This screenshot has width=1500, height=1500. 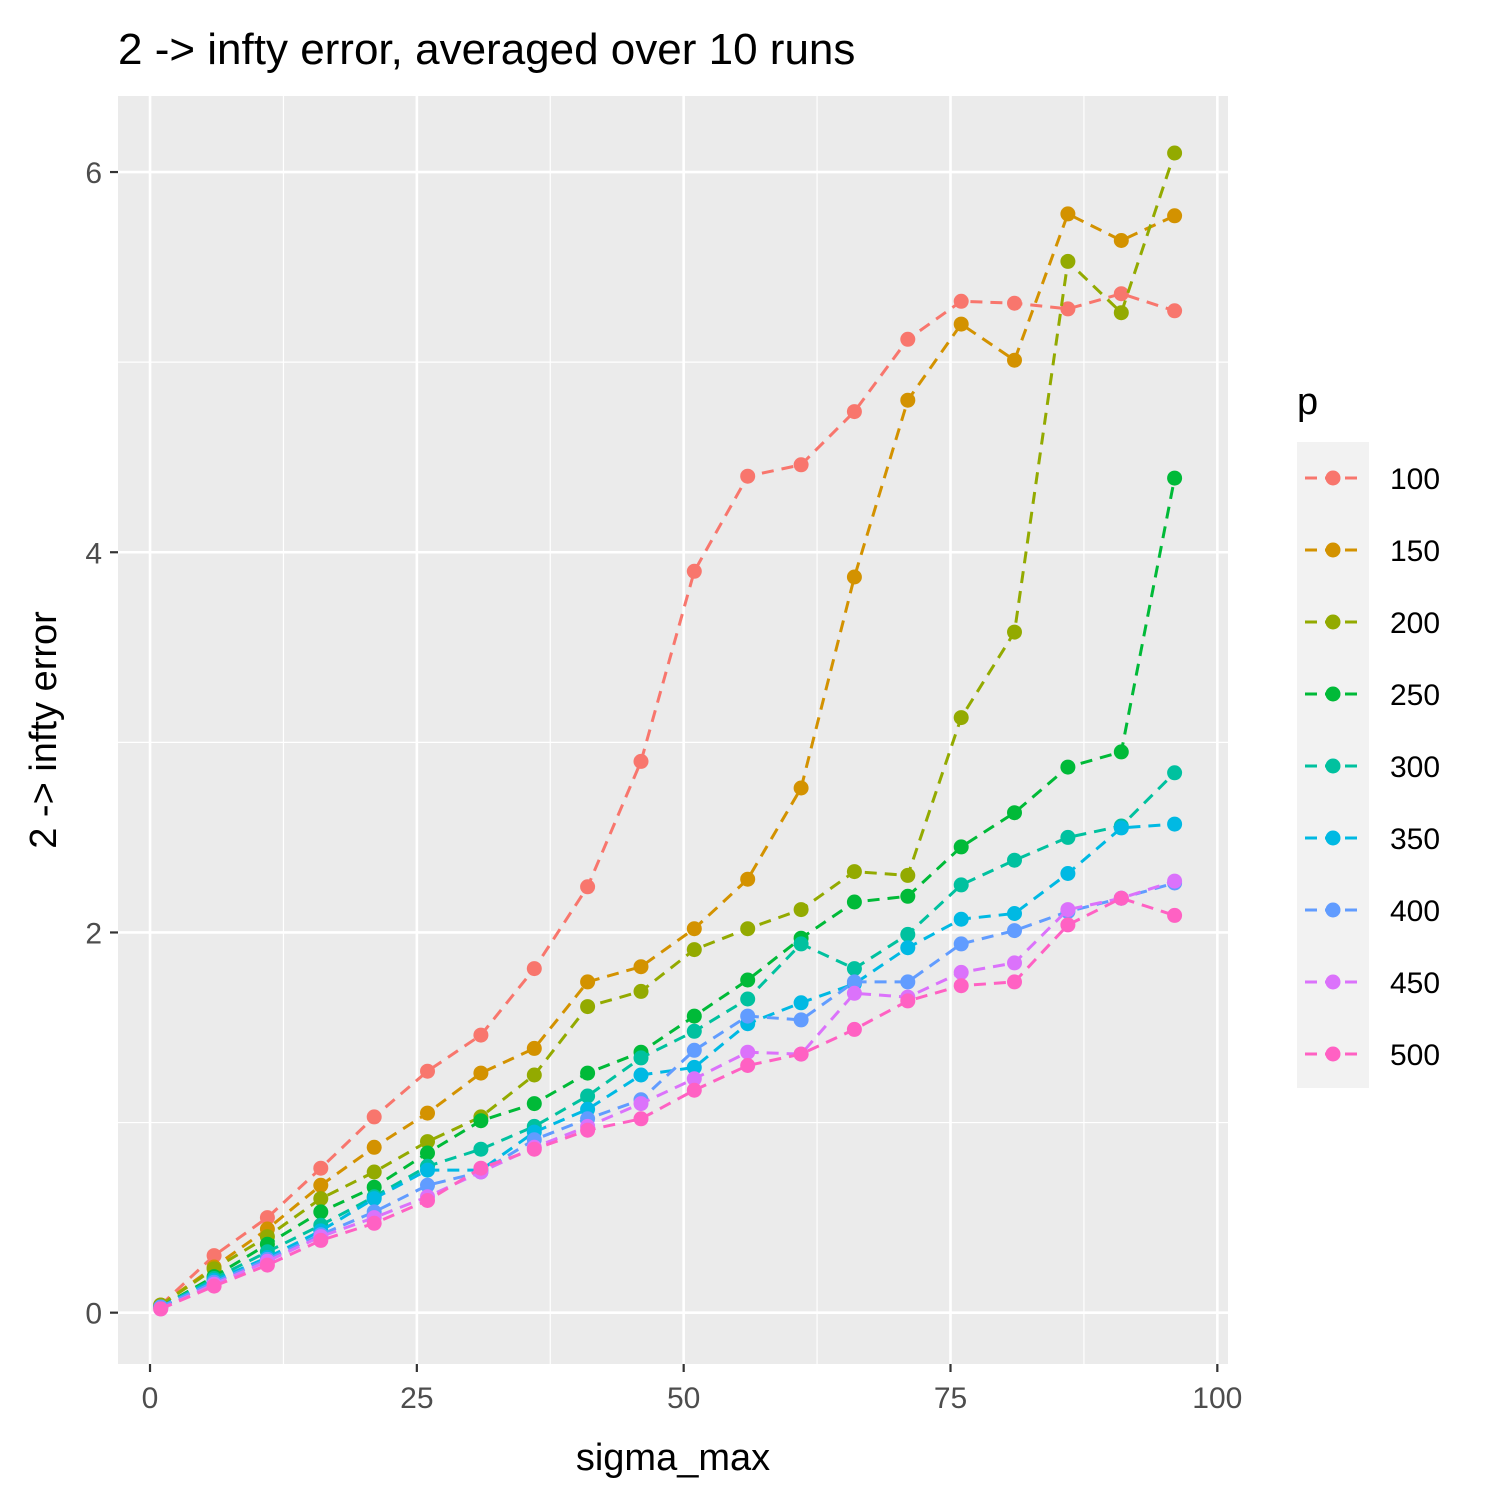 I want to click on legend-label-200: 200, so click(x=1415, y=623).